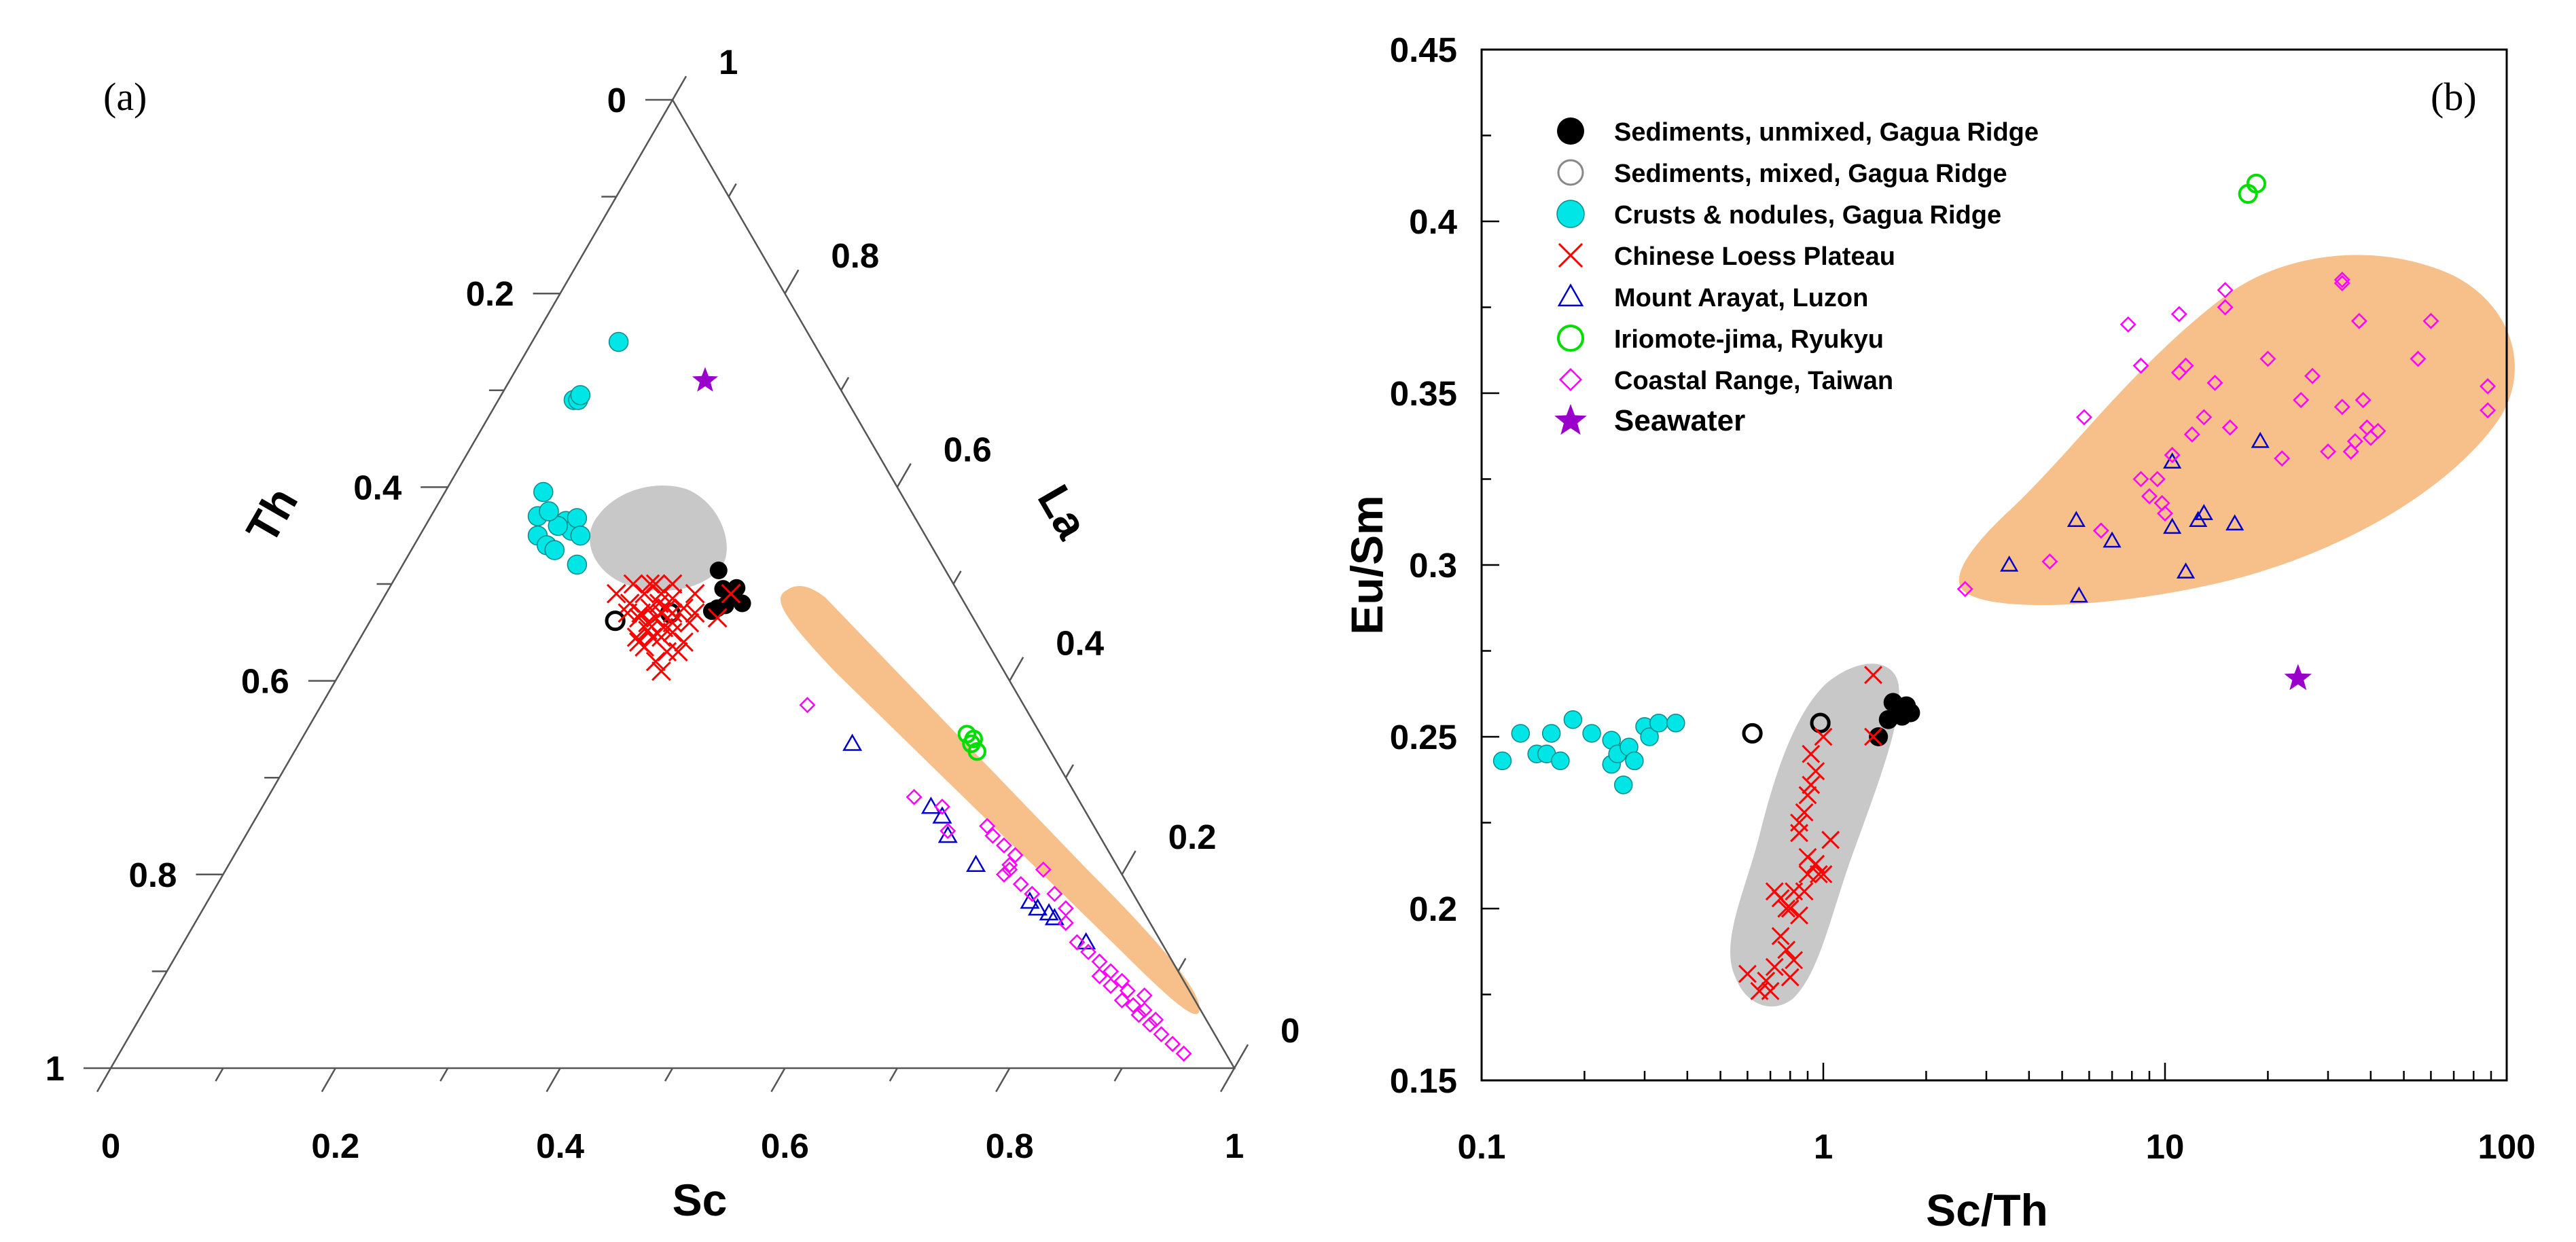 The image size is (2576, 1242). What do you see at coordinates (1433, 565) in the screenshot?
I see `y-tick-label: 0.3` at bounding box center [1433, 565].